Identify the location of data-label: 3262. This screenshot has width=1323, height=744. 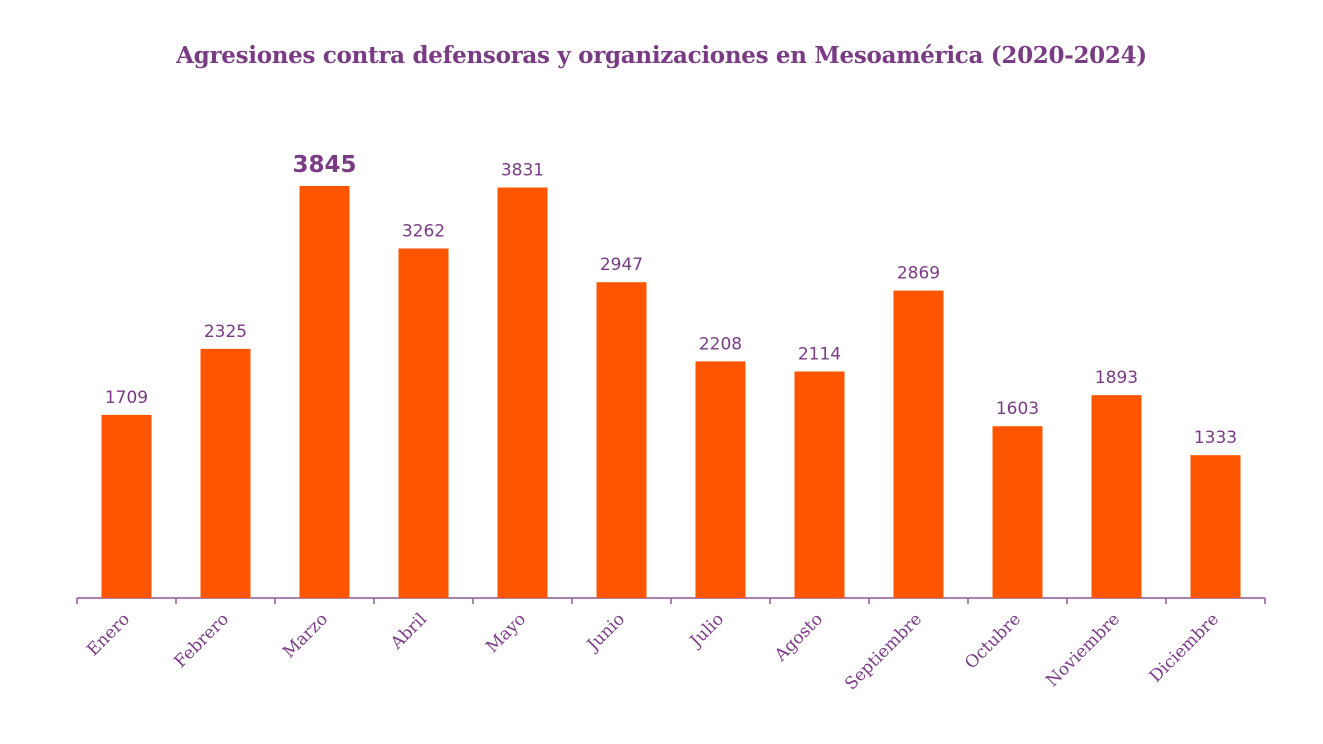
(423, 231).